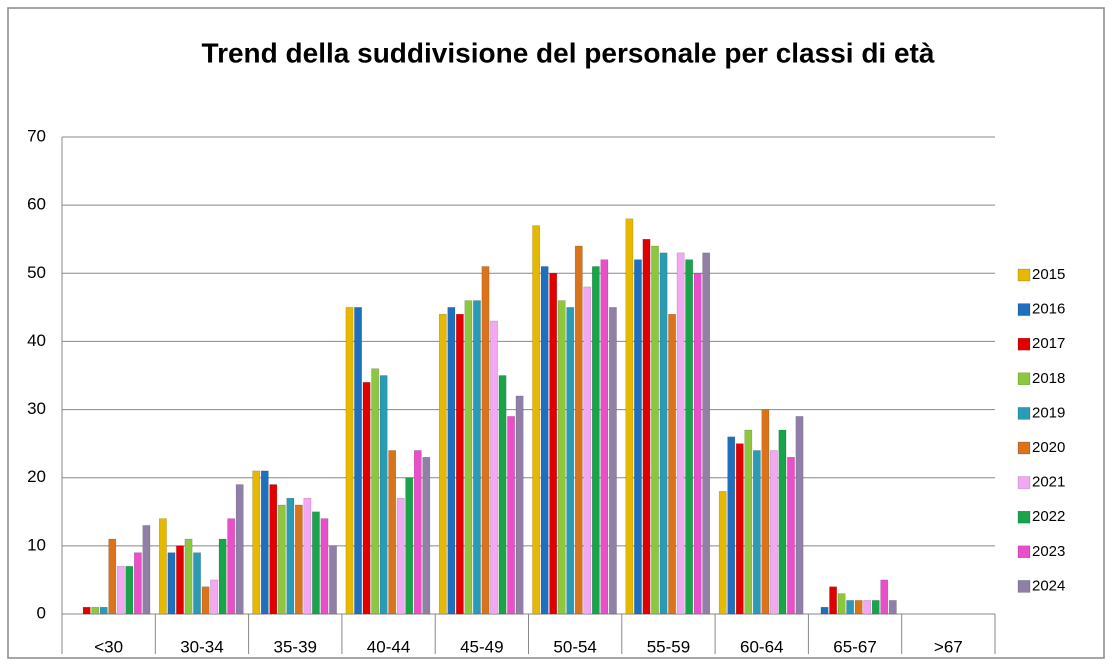 The height and width of the screenshot is (664, 1112). I want to click on legend-label: 2024, so click(1048, 585).